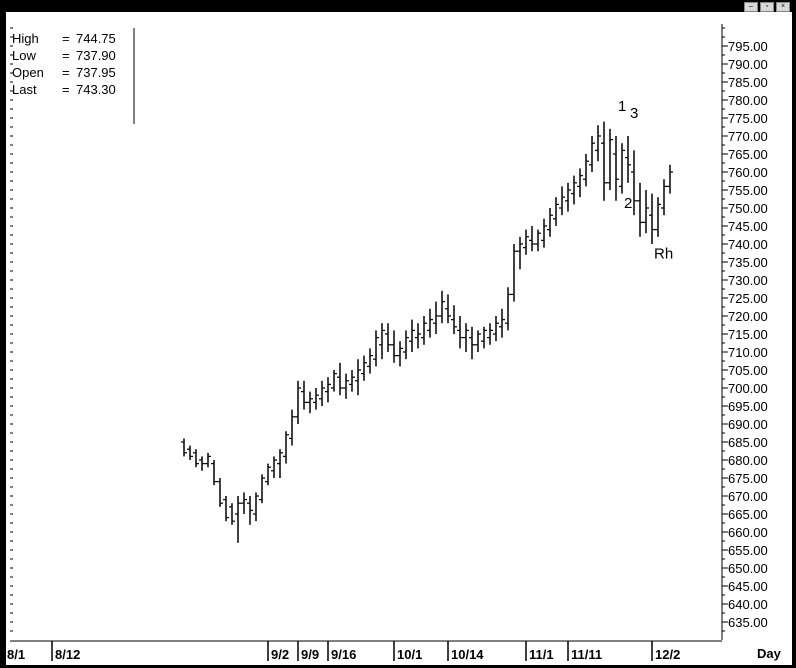 This screenshot has width=796, height=668. Describe the element at coordinates (64, 38) in the screenshot. I see `stat-high: High = 744.75` at that location.